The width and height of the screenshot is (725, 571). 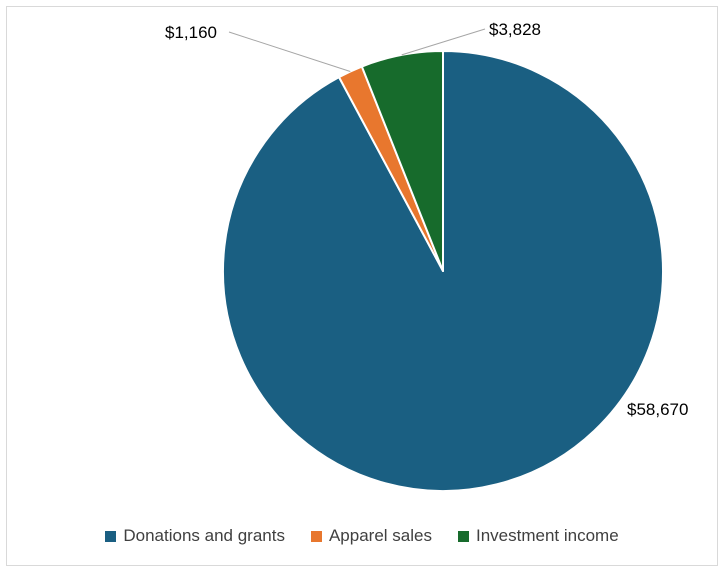 What do you see at coordinates (316, 536) in the screenshot?
I see `legend-swatch-apparel-sales` at bounding box center [316, 536].